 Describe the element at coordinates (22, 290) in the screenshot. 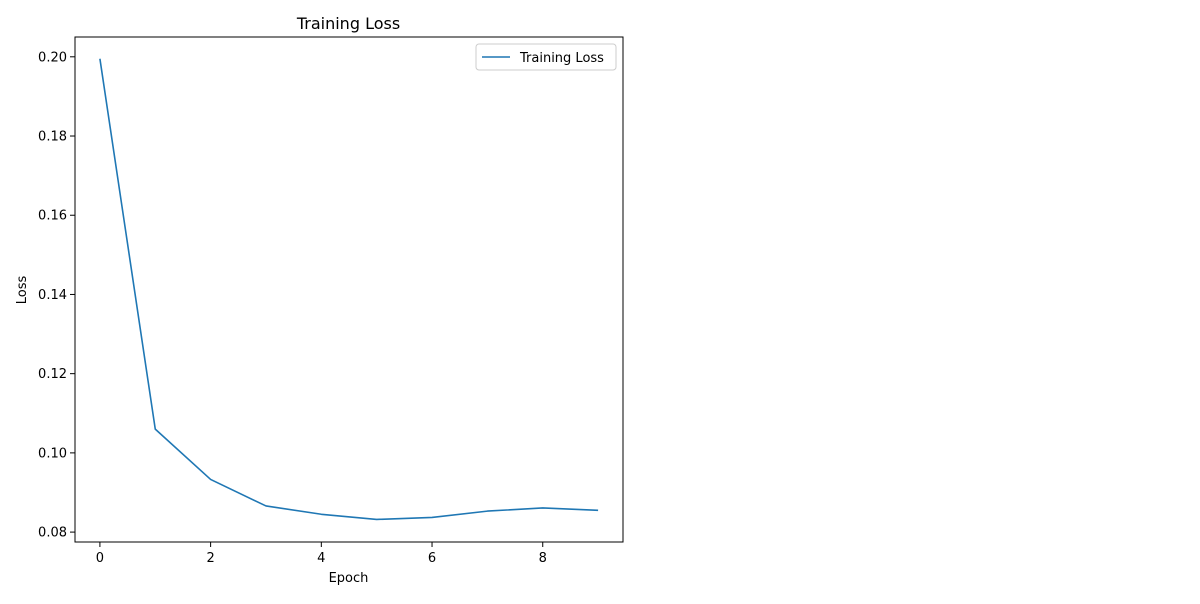

I see `y-axis-label: Loss` at that location.